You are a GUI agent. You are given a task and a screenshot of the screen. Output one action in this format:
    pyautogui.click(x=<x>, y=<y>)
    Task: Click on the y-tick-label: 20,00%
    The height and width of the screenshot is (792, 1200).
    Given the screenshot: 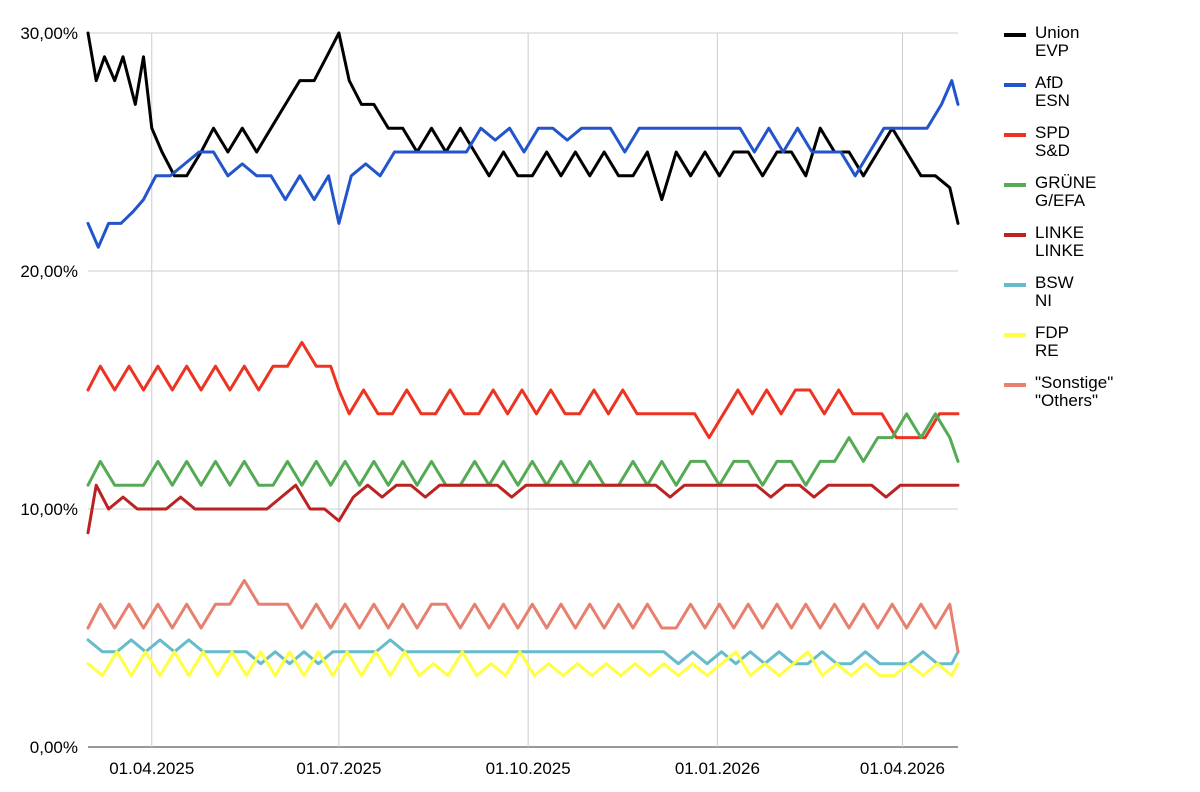 What is the action you would take?
    pyautogui.click(x=49, y=271)
    